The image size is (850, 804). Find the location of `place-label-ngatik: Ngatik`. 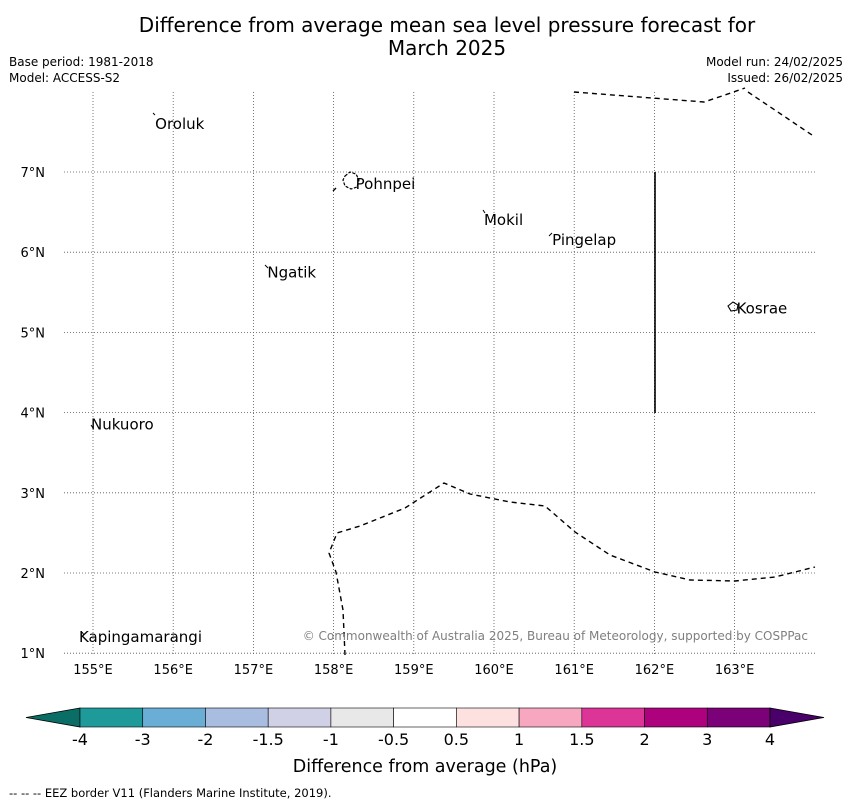

place-label-ngatik: Ngatik is located at coordinates (291, 272).